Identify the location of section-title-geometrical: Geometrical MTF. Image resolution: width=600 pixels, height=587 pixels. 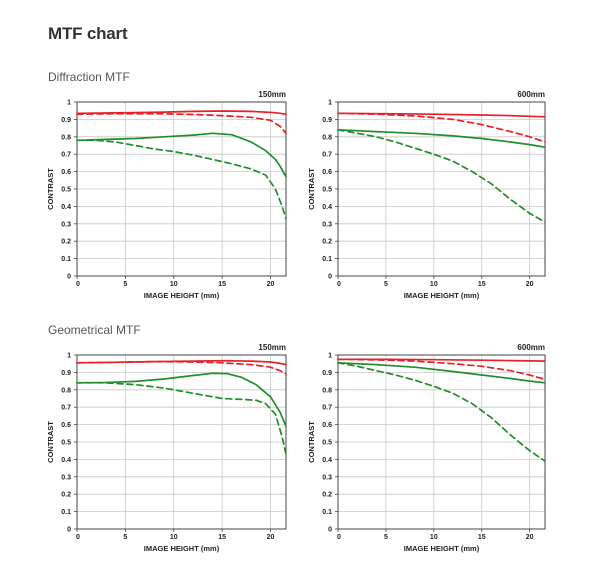
(94, 330).